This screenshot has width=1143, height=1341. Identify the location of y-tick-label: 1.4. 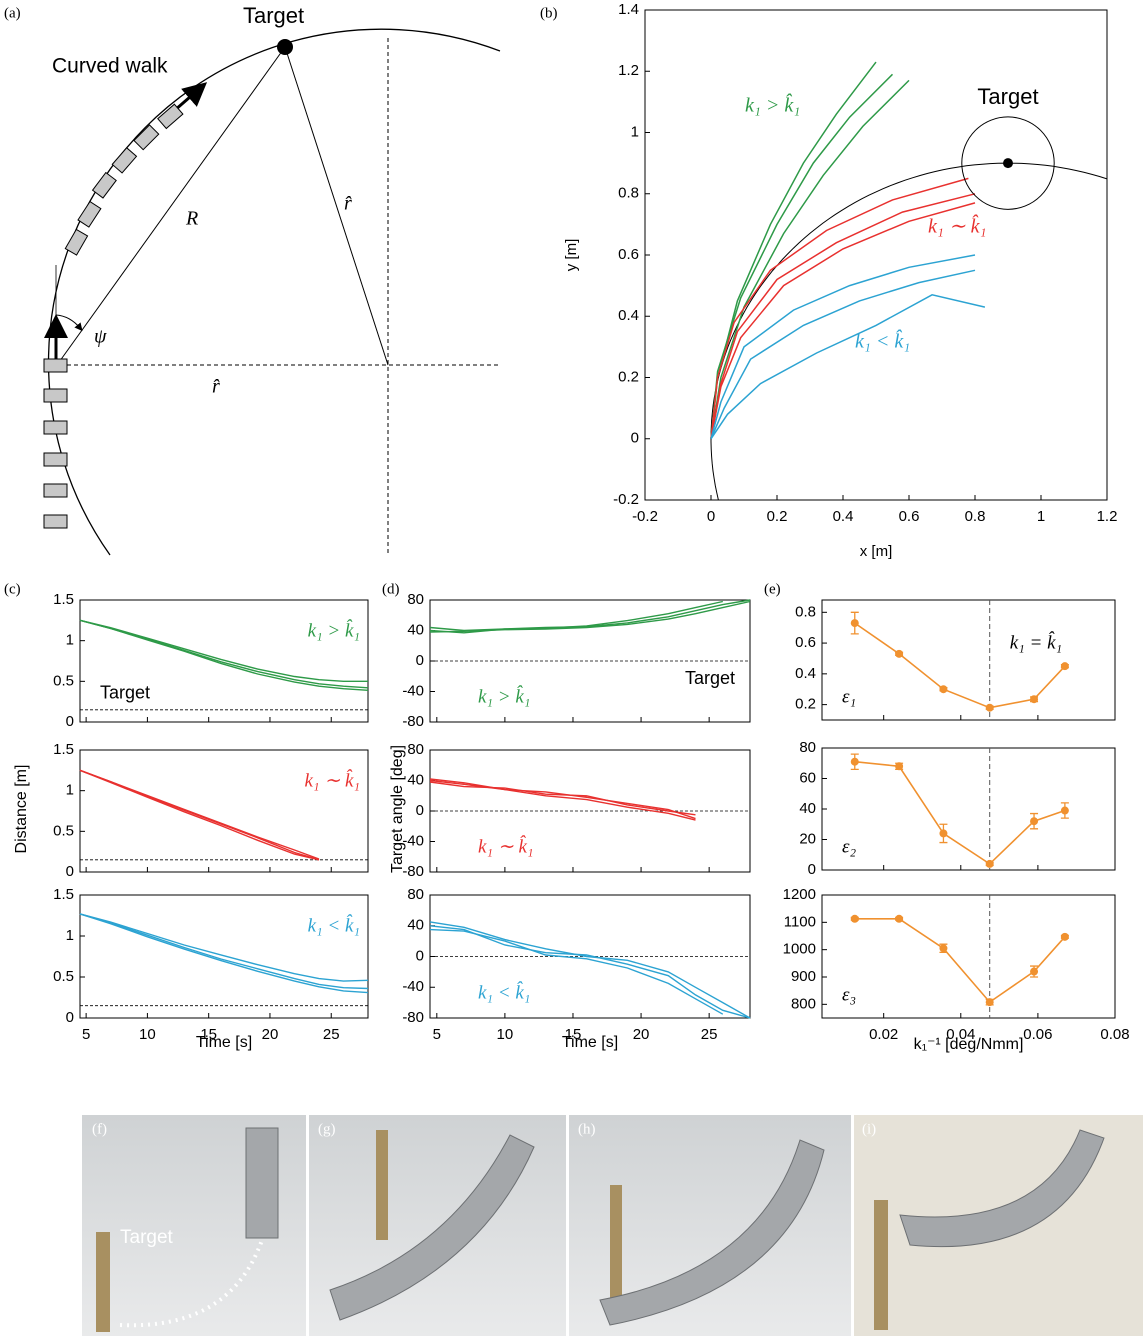
(628, 9).